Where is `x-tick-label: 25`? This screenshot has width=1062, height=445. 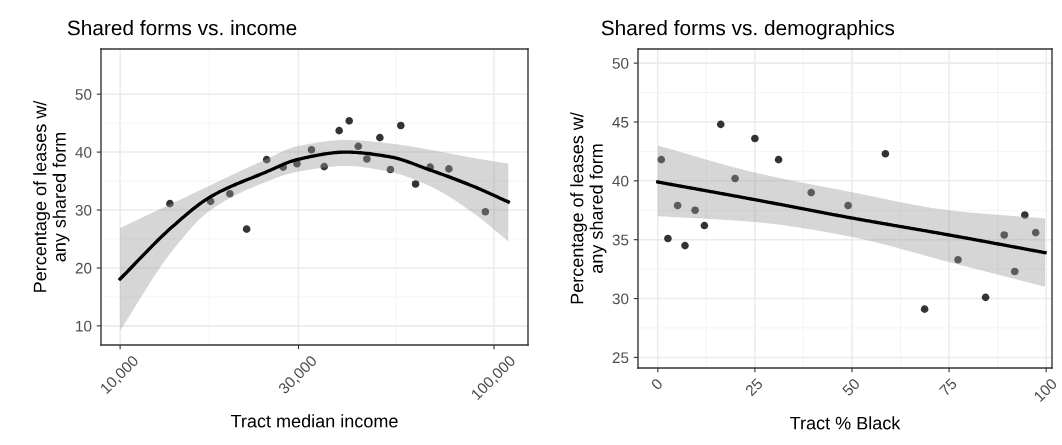
x-tick-label: 25 is located at coordinates (754, 387).